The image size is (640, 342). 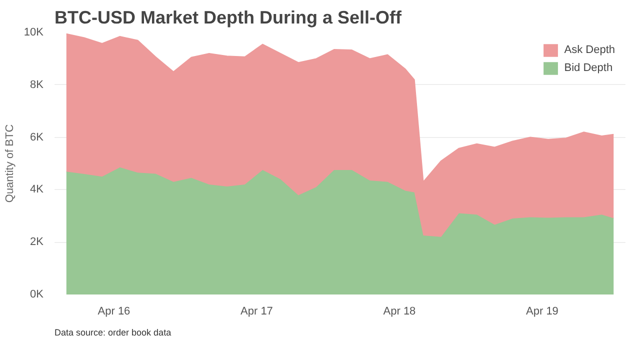 What do you see at coordinates (37, 137) in the screenshot?
I see `y-tick-label: 6K` at bounding box center [37, 137].